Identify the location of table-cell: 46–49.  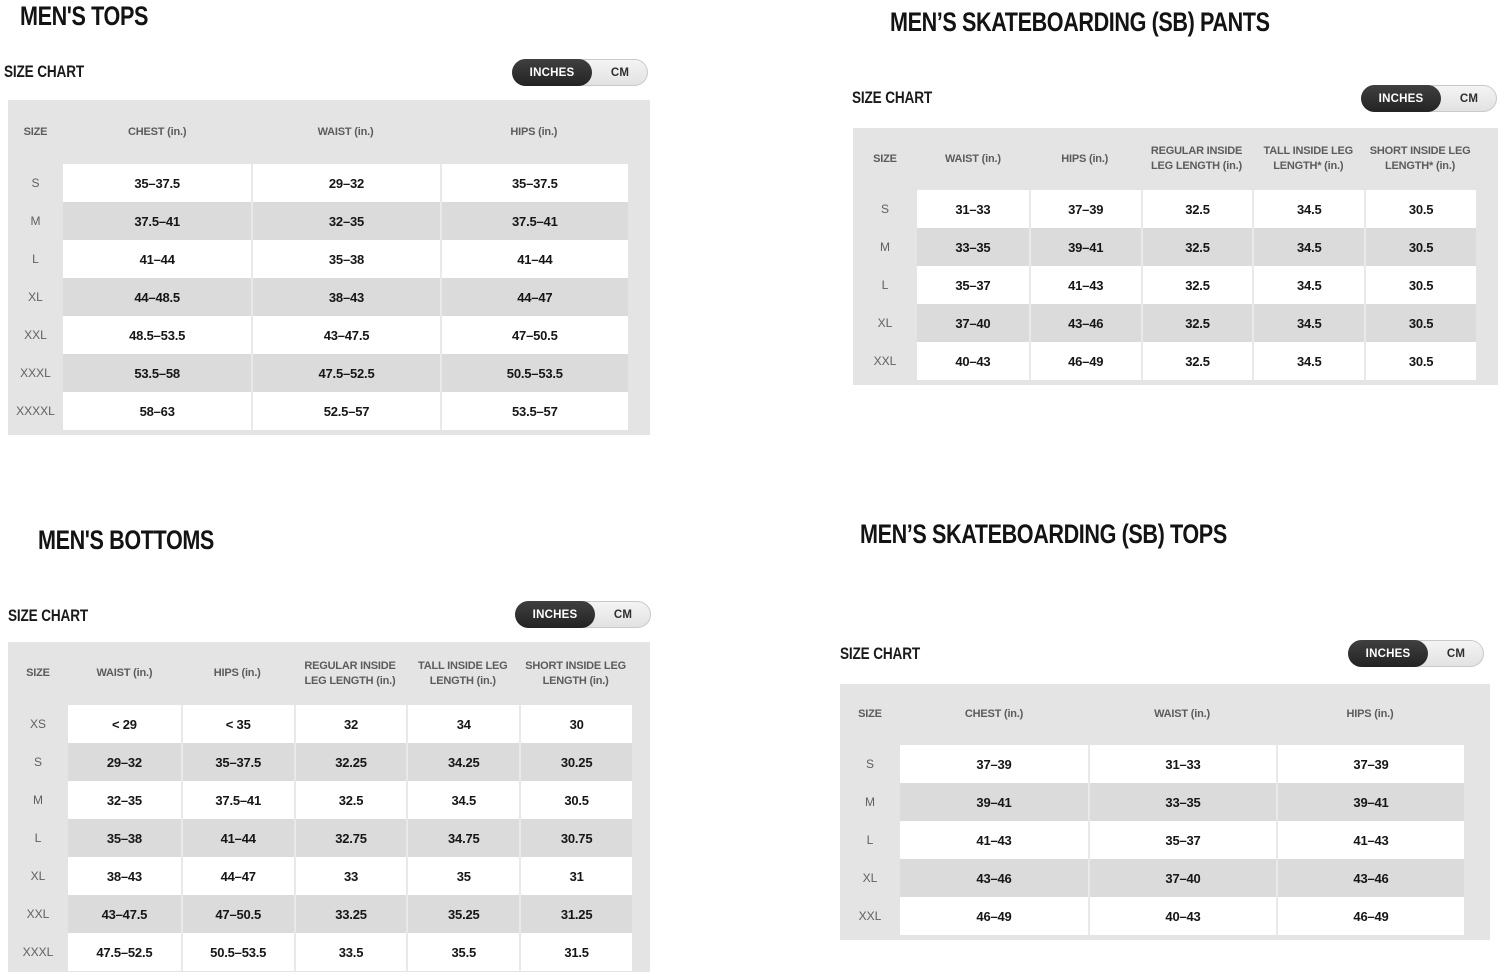
(1084, 361).